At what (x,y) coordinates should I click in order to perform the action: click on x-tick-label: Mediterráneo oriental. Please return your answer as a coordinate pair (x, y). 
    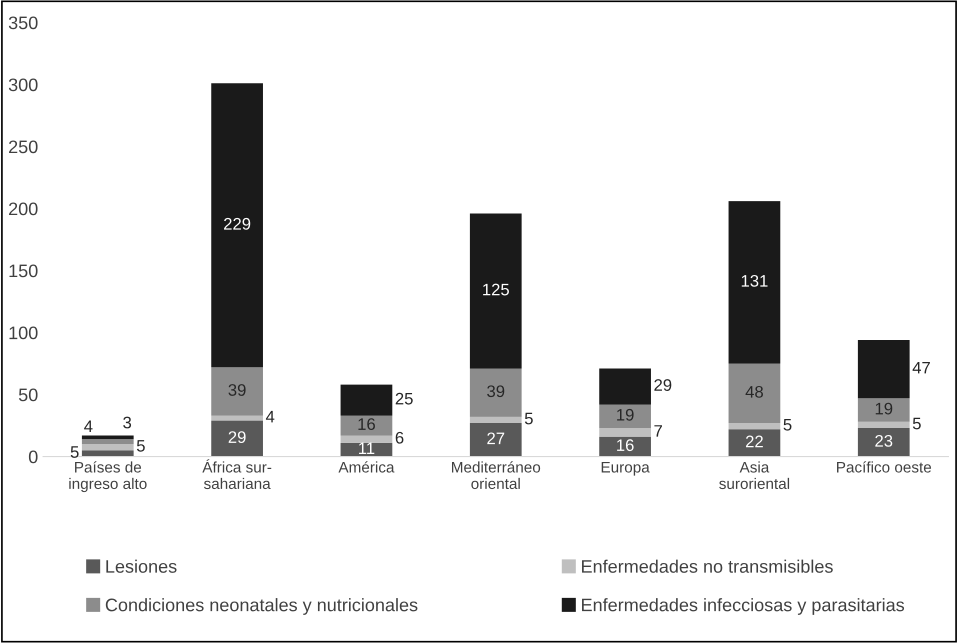
    Looking at the image, I should click on (496, 475).